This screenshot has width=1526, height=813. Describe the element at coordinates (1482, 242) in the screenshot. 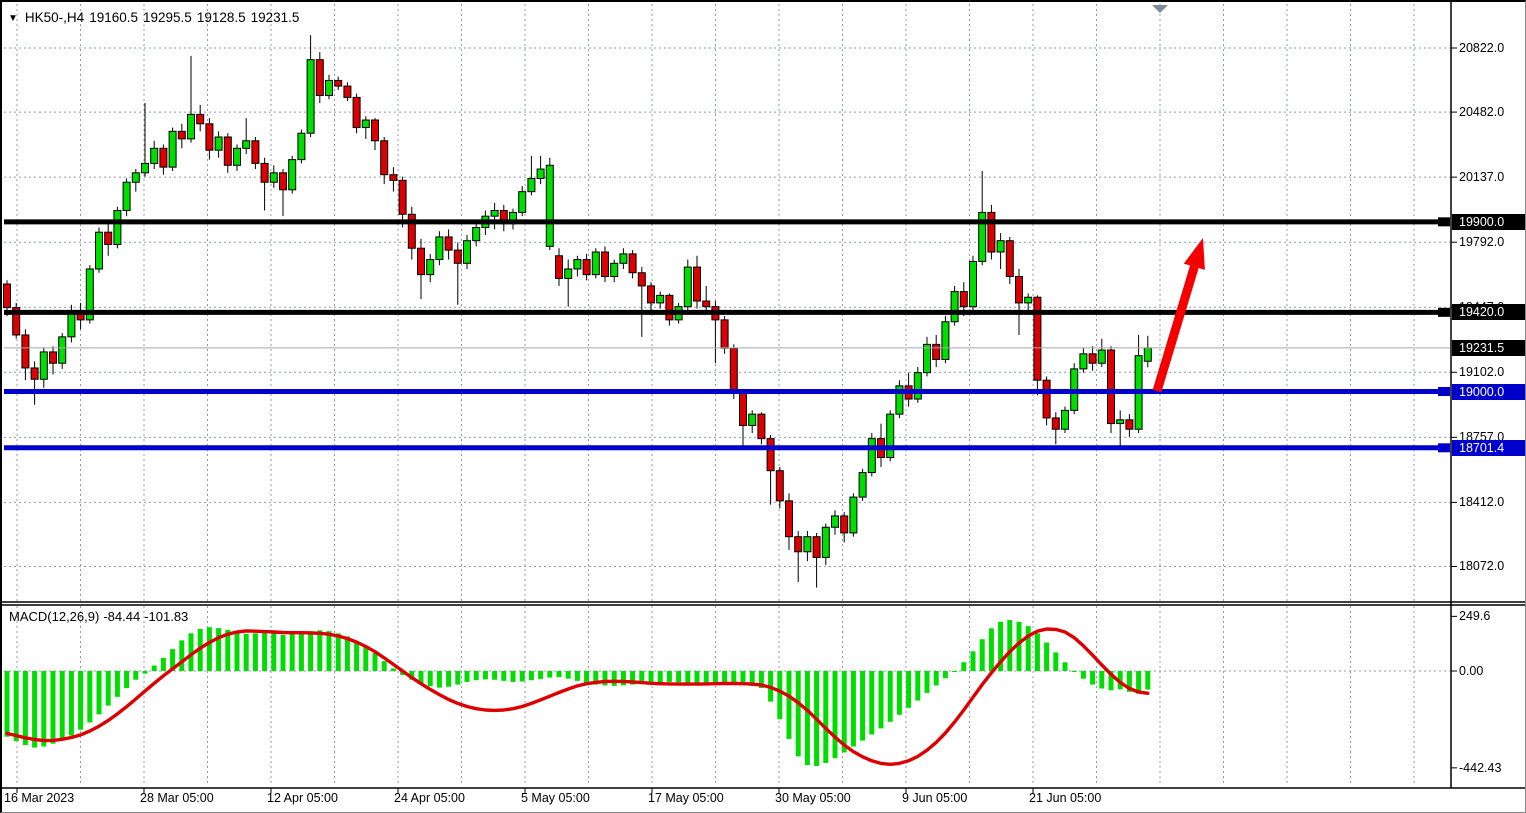

I see `price-axis-label: 19792.0` at that location.